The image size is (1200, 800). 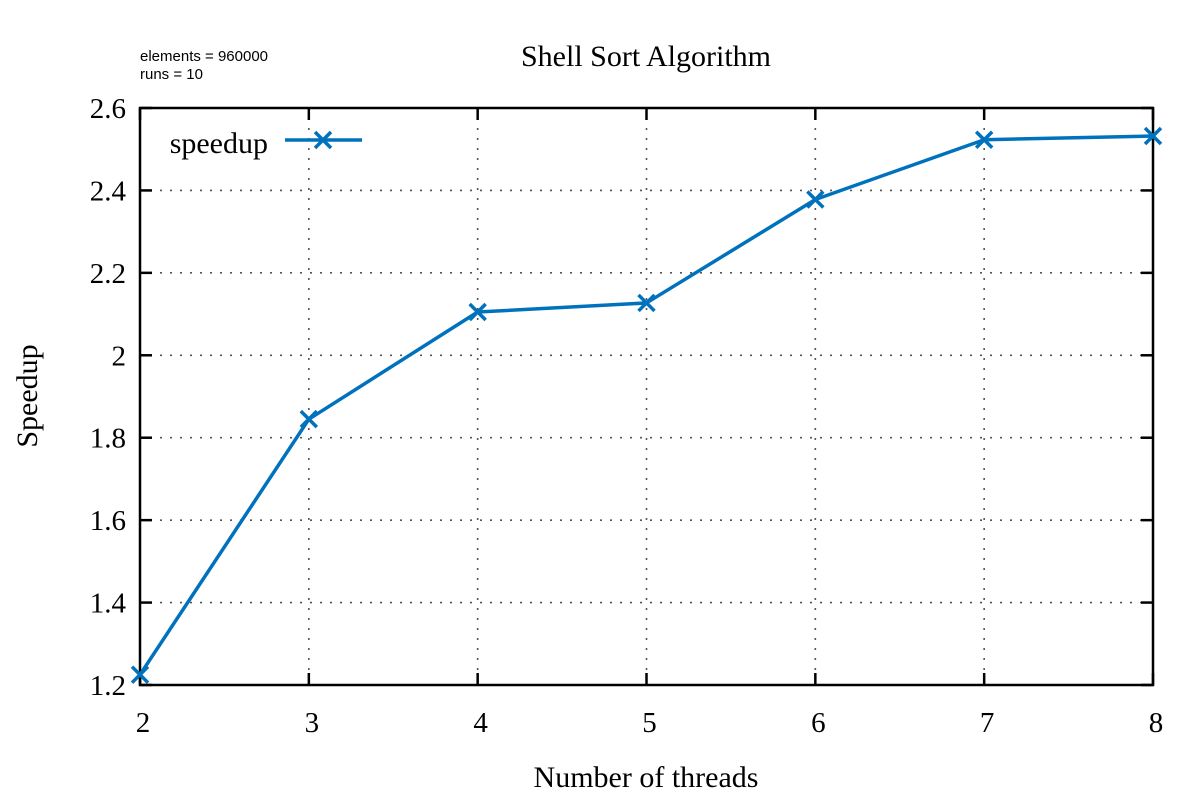 I want to click on y-tick-label: 2.2, so click(x=108, y=274).